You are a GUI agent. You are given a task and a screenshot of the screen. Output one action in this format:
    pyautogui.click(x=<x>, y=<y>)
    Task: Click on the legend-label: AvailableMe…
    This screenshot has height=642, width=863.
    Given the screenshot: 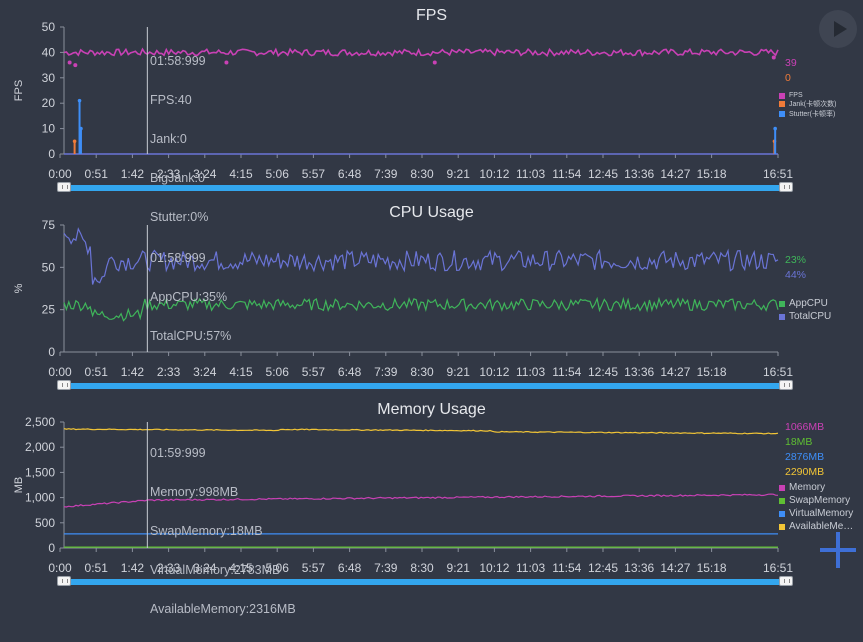 What is the action you would take?
    pyautogui.click(x=821, y=526)
    